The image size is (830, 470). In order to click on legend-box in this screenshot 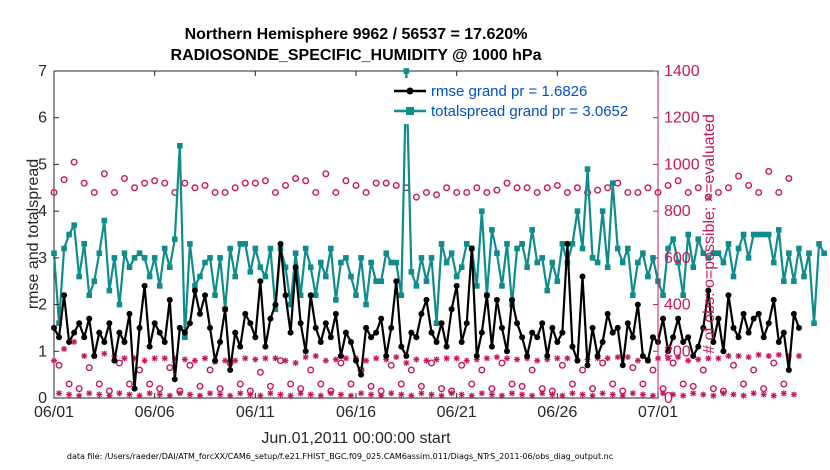, I will do `click(525, 101)`.